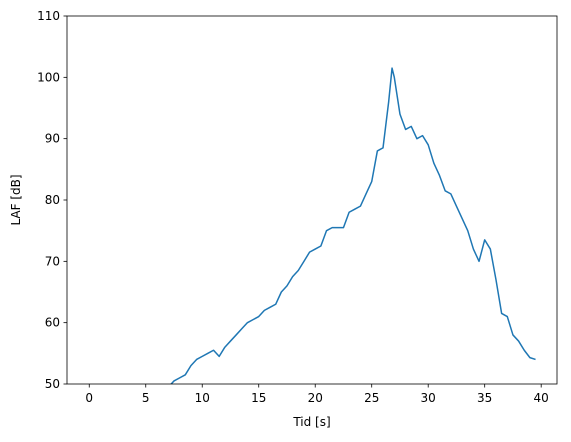  Describe the element at coordinates (484, 398) in the screenshot. I see `x-tick-label: 35` at that location.